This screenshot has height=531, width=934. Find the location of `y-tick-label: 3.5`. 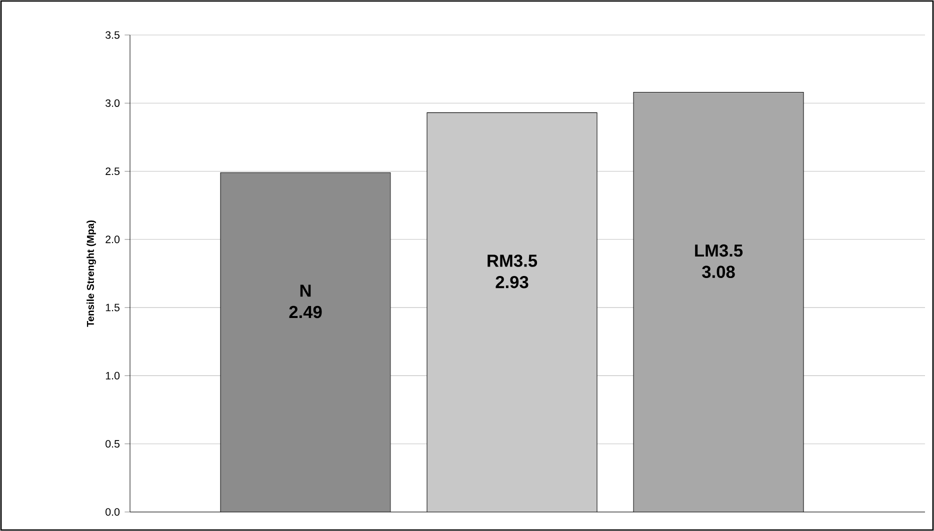

y-tick-label: 3.5 is located at coordinates (113, 35).